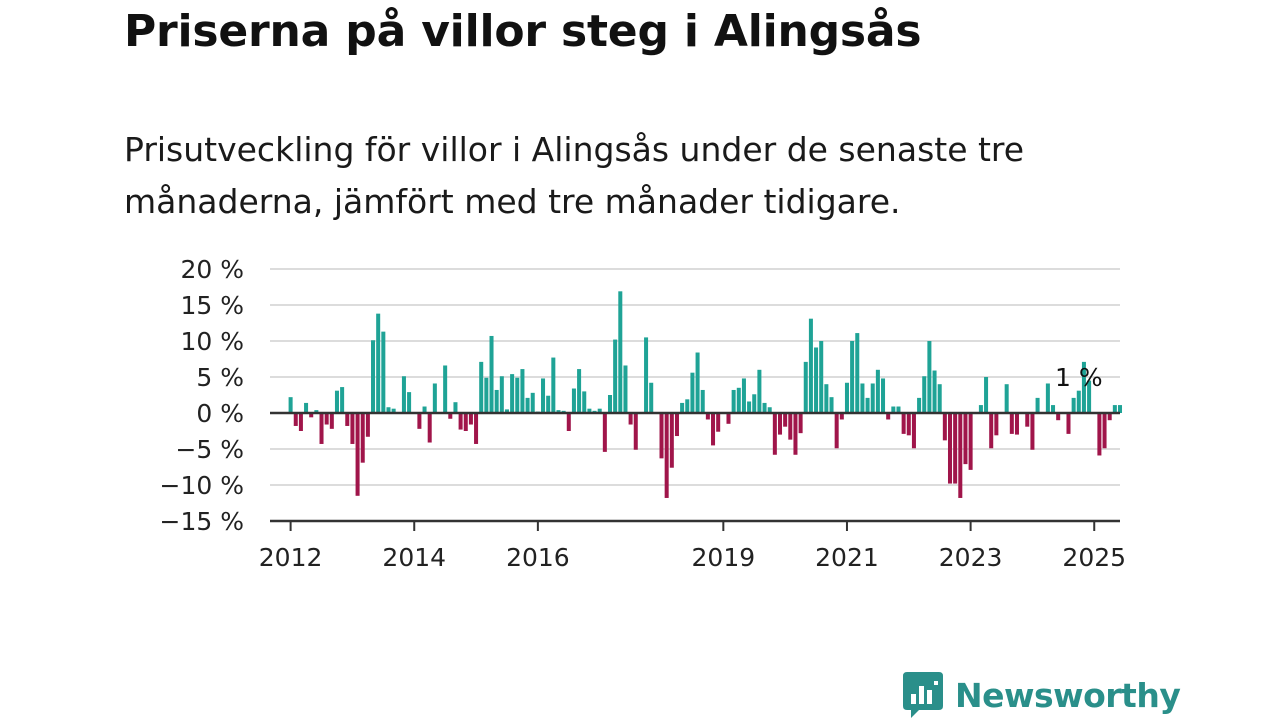  What do you see at coordinates (971, 557) in the screenshot?
I see `x-tick-label: 2023` at bounding box center [971, 557].